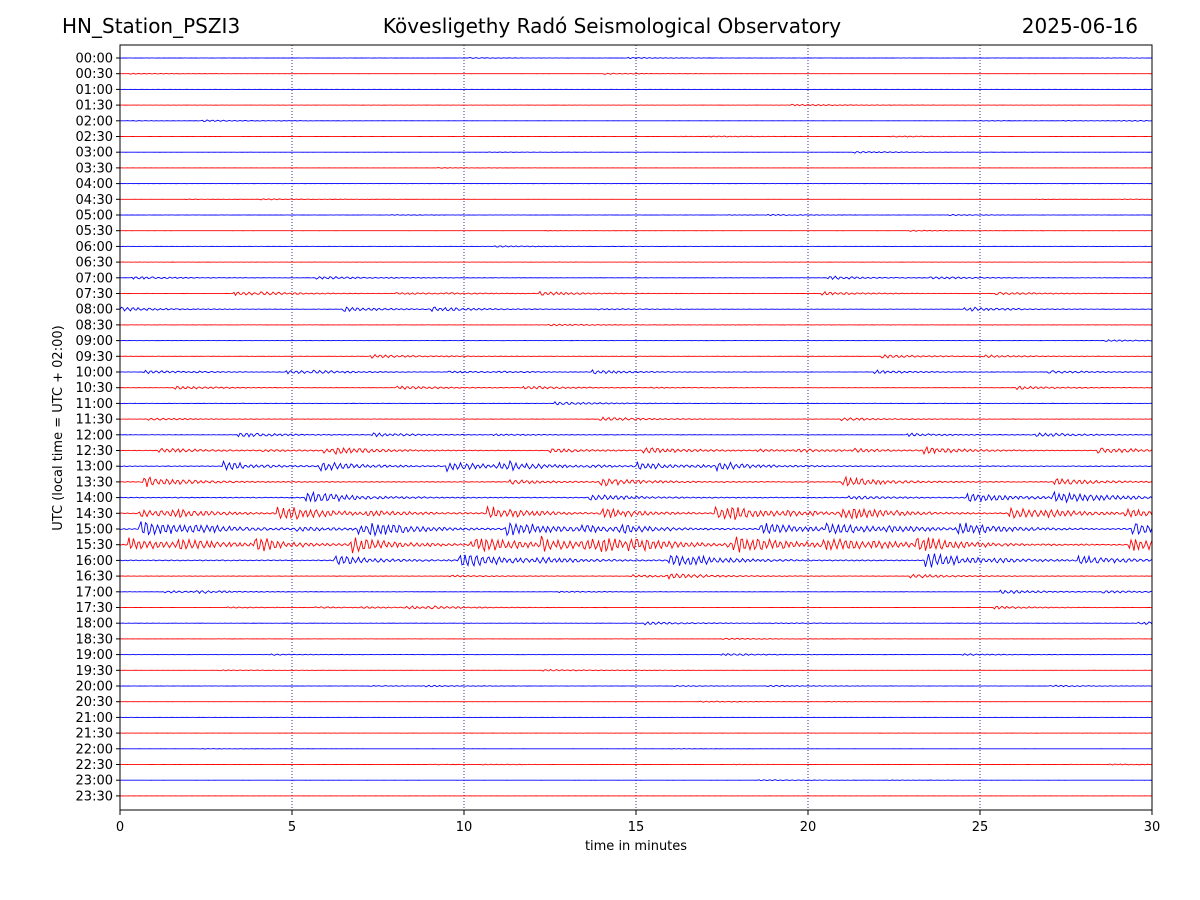  I want to click on y-tick-label: 04:30, so click(94, 200).